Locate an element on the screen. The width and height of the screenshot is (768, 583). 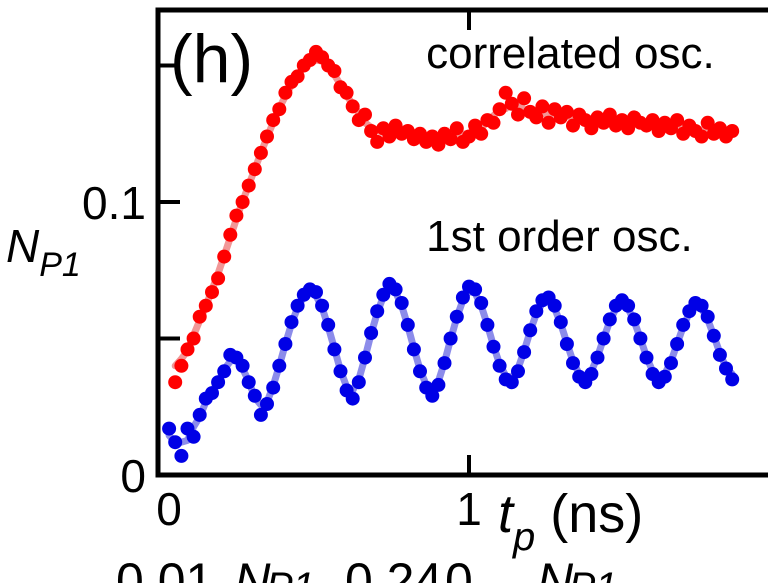
x-tick-label: 1 is located at coordinates (469, 509).